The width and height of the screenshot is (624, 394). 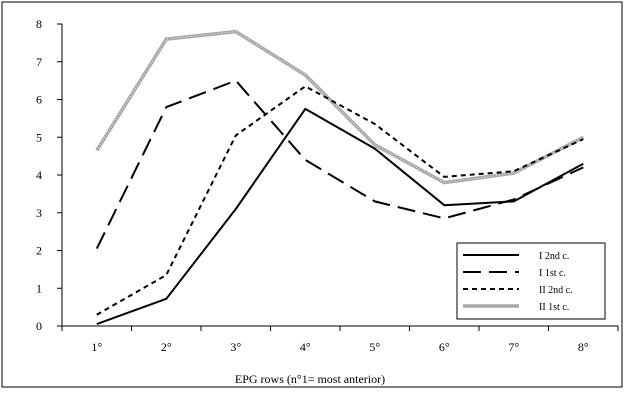 I want to click on x-tick-label: 2°, so click(x=166, y=347).